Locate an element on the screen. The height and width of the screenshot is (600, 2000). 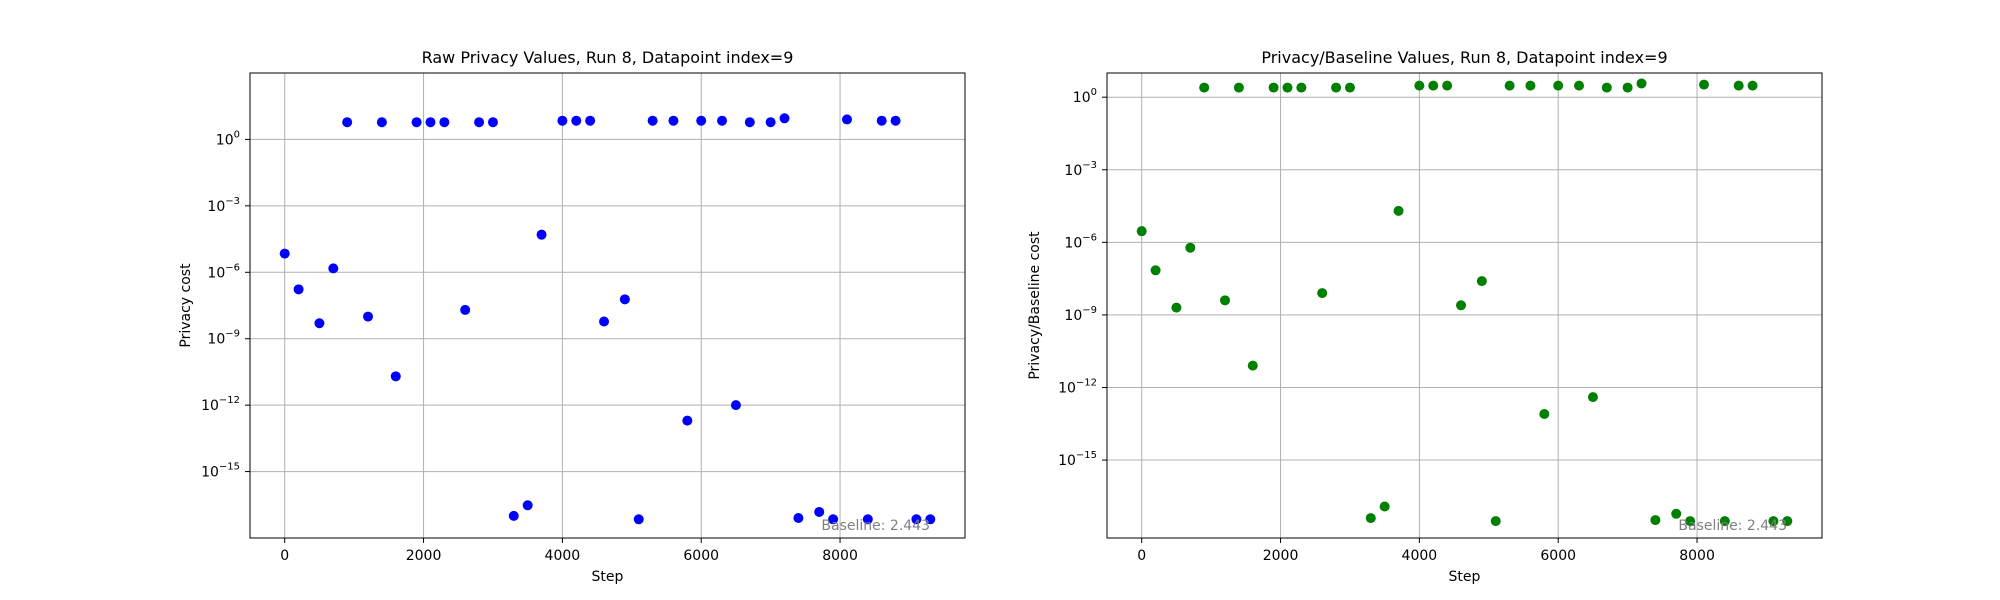
x-tick-label: 6000 is located at coordinates (701, 556).